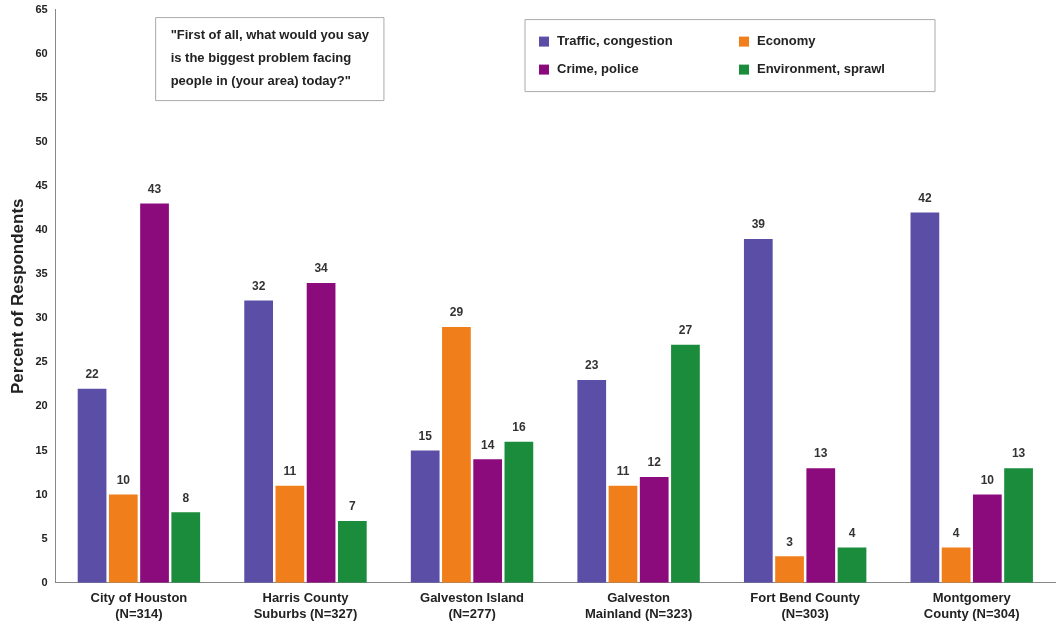 This screenshot has width=1063, height=634. Describe the element at coordinates (487, 444) in the screenshot. I see `data-label: 14` at that location.